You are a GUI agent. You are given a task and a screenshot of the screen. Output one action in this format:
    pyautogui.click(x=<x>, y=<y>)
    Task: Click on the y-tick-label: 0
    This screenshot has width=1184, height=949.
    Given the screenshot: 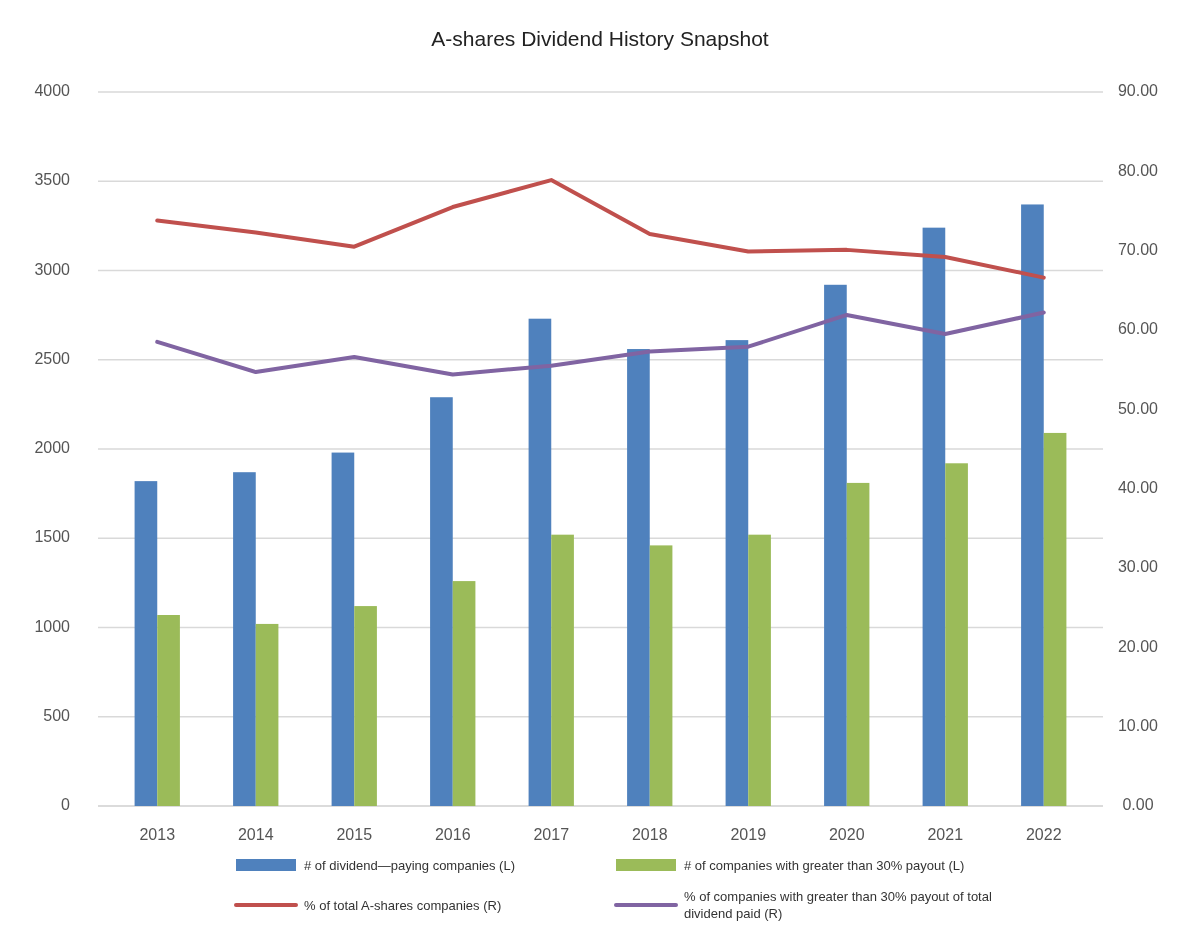 What is the action you would take?
    pyautogui.click(x=66, y=805)
    